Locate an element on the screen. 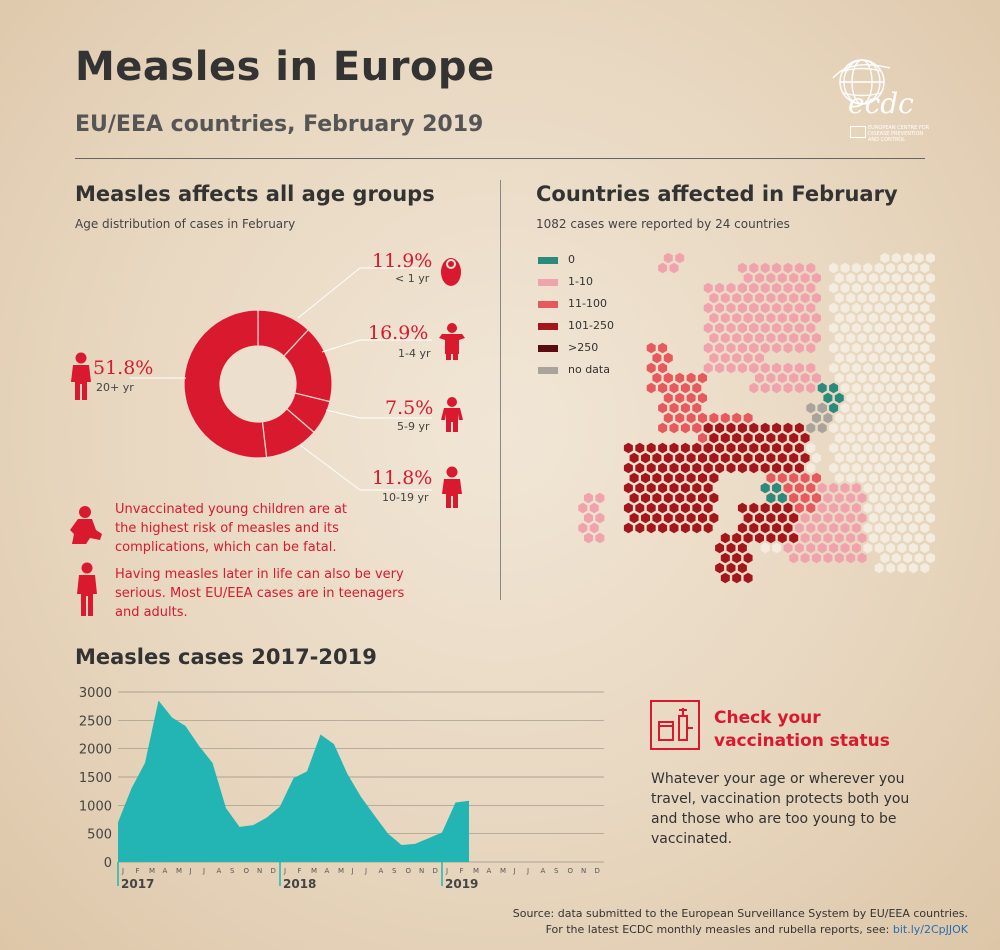 The width and height of the screenshot is (1000, 950). month-tick-label: N is located at coordinates (259, 871).